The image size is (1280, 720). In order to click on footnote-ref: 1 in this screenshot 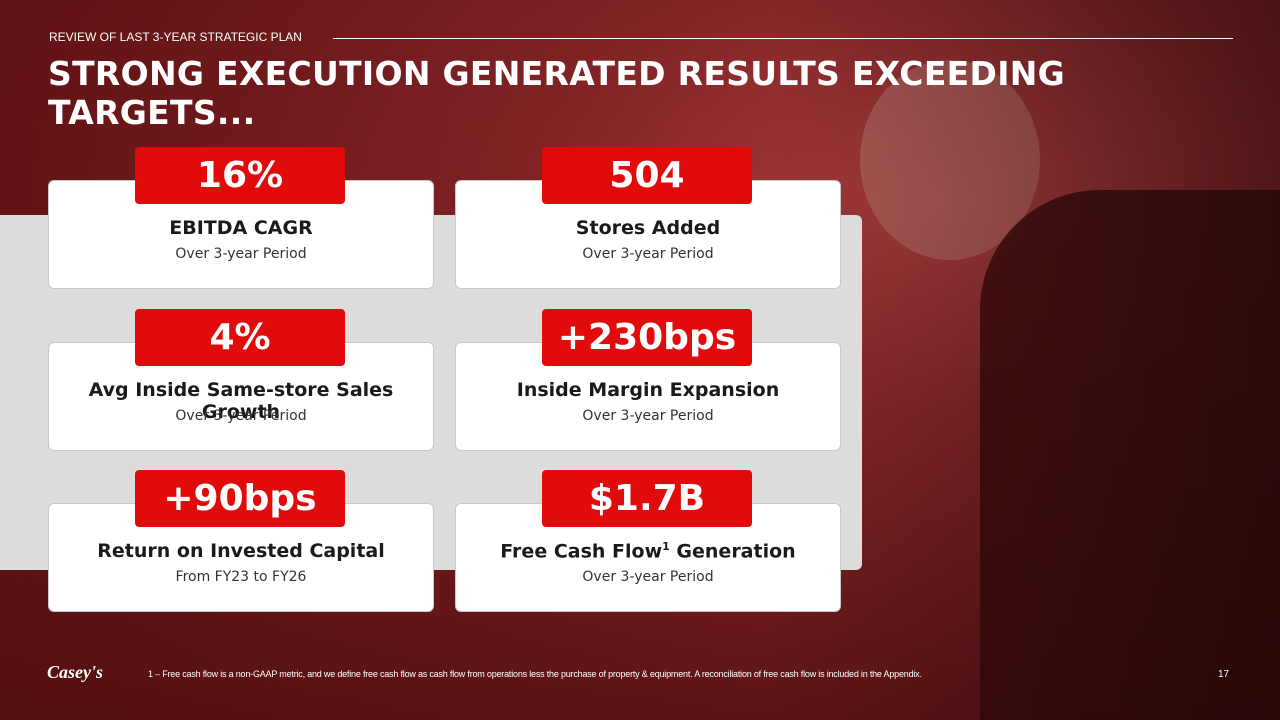, I will do `click(666, 546)`.